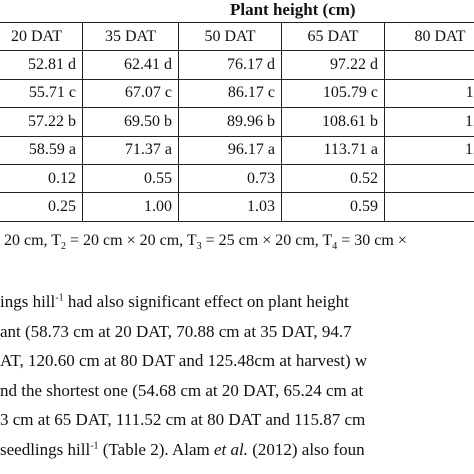  What do you see at coordinates (41, 122) in the screenshot?
I see `table-cell: 57.22 b` at bounding box center [41, 122].